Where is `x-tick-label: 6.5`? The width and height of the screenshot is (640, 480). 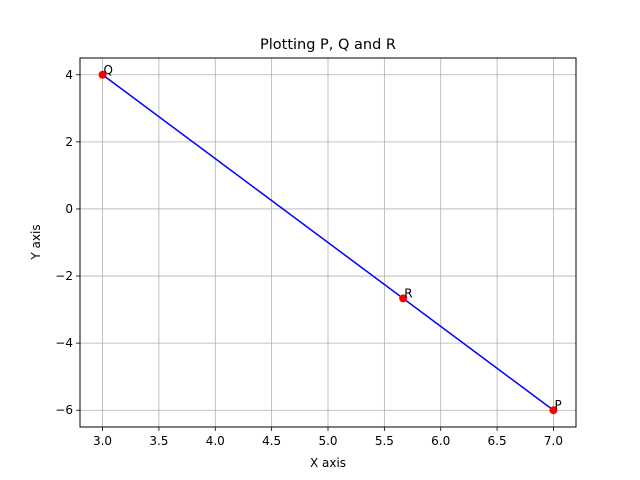 x-tick-label: 6.5 is located at coordinates (497, 441).